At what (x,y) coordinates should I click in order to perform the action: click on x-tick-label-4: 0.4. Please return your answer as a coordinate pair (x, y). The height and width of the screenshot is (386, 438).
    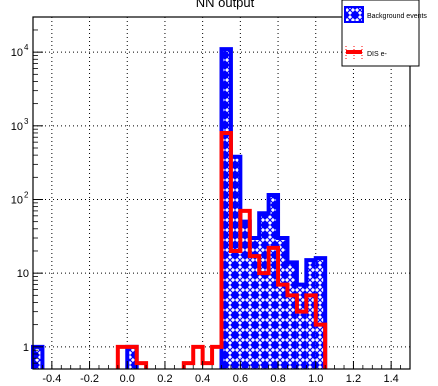
    Looking at the image, I should click on (202, 379).